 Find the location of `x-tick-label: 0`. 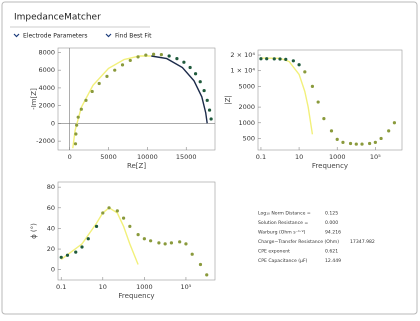

x-tick-label: 0 is located at coordinates (70, 157).